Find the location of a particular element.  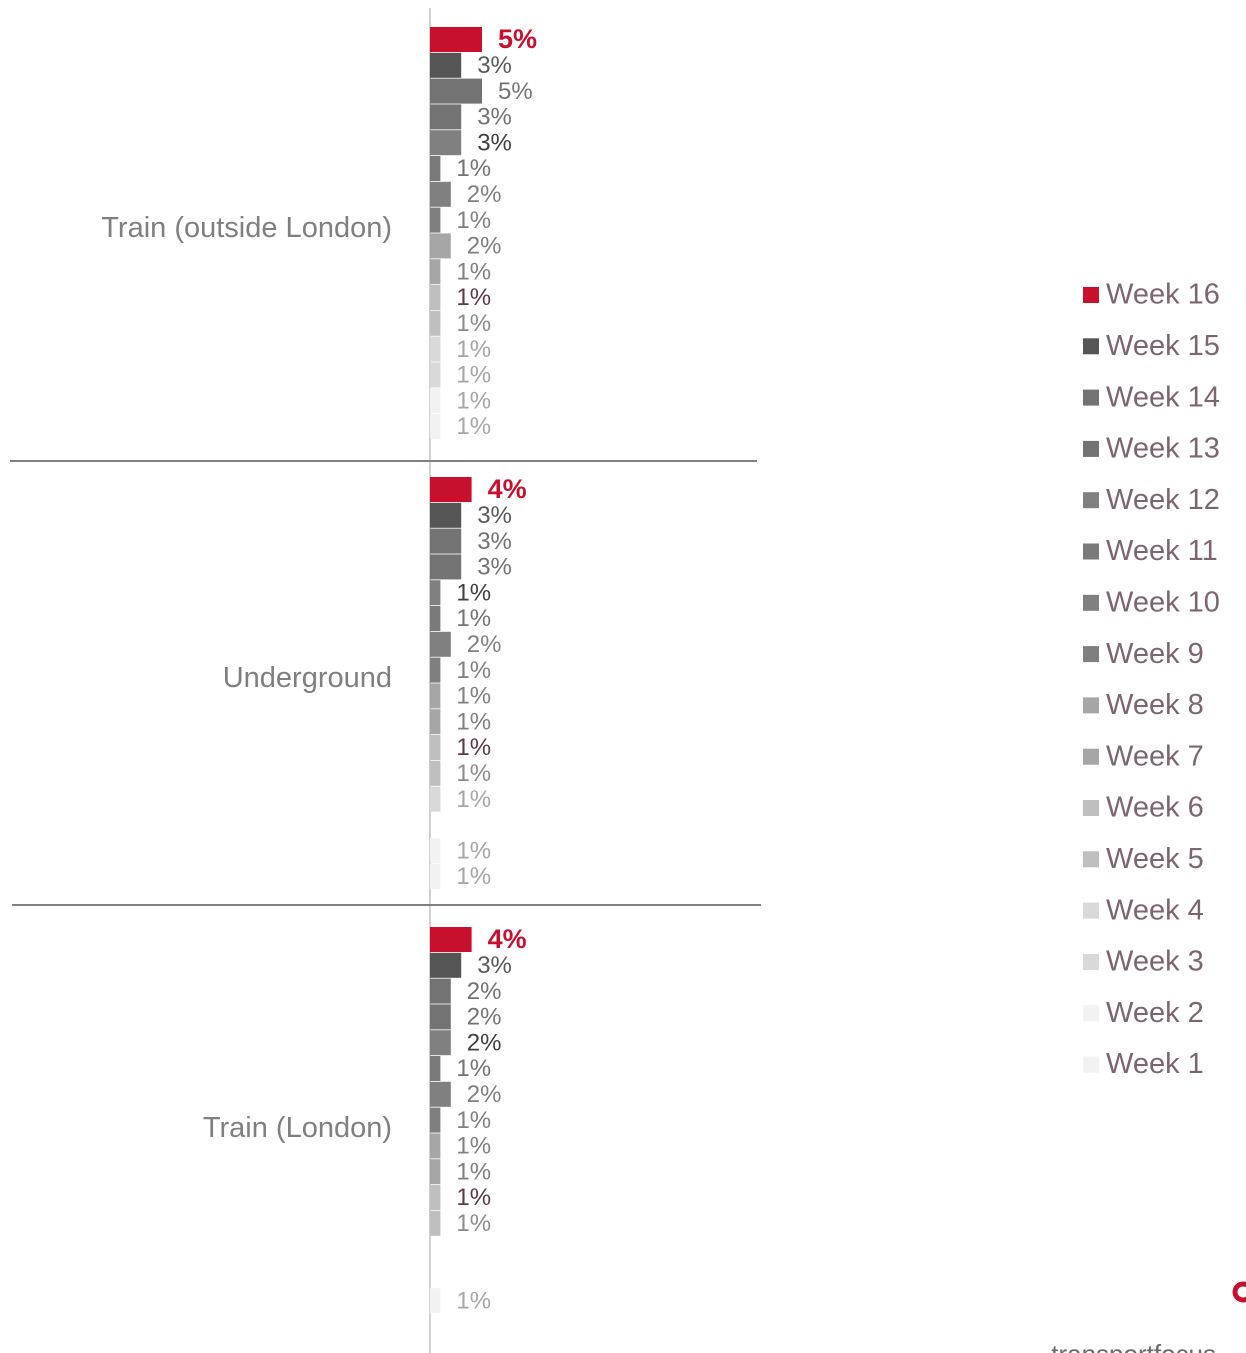

value-label: 5% is located at coordinates (515, 91).